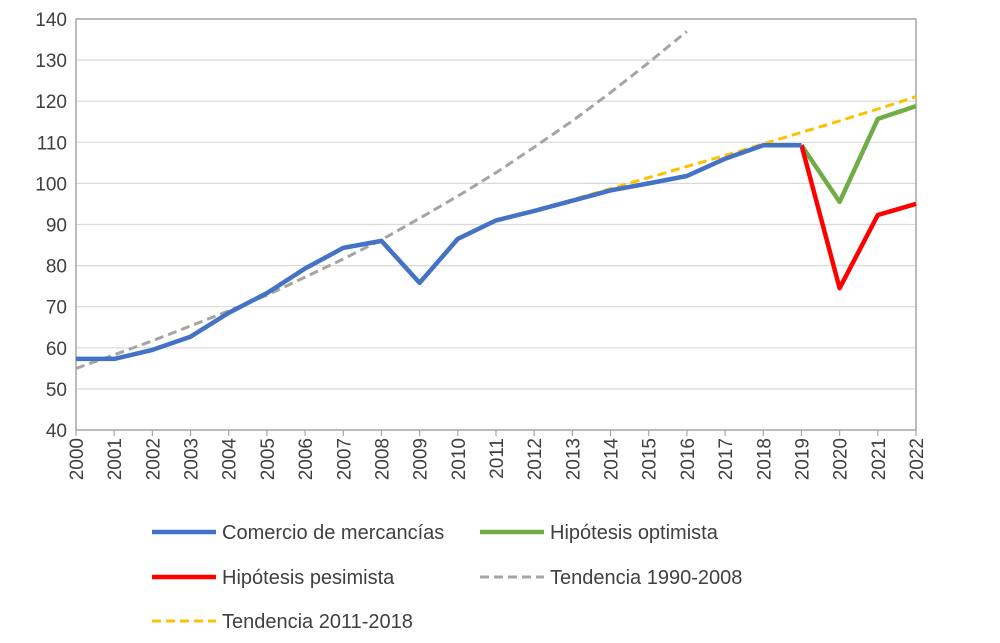 The height and width of the screenshot is (643, 1000). I want to click on series-line-hipotesis-optimista, so click(858, 154).